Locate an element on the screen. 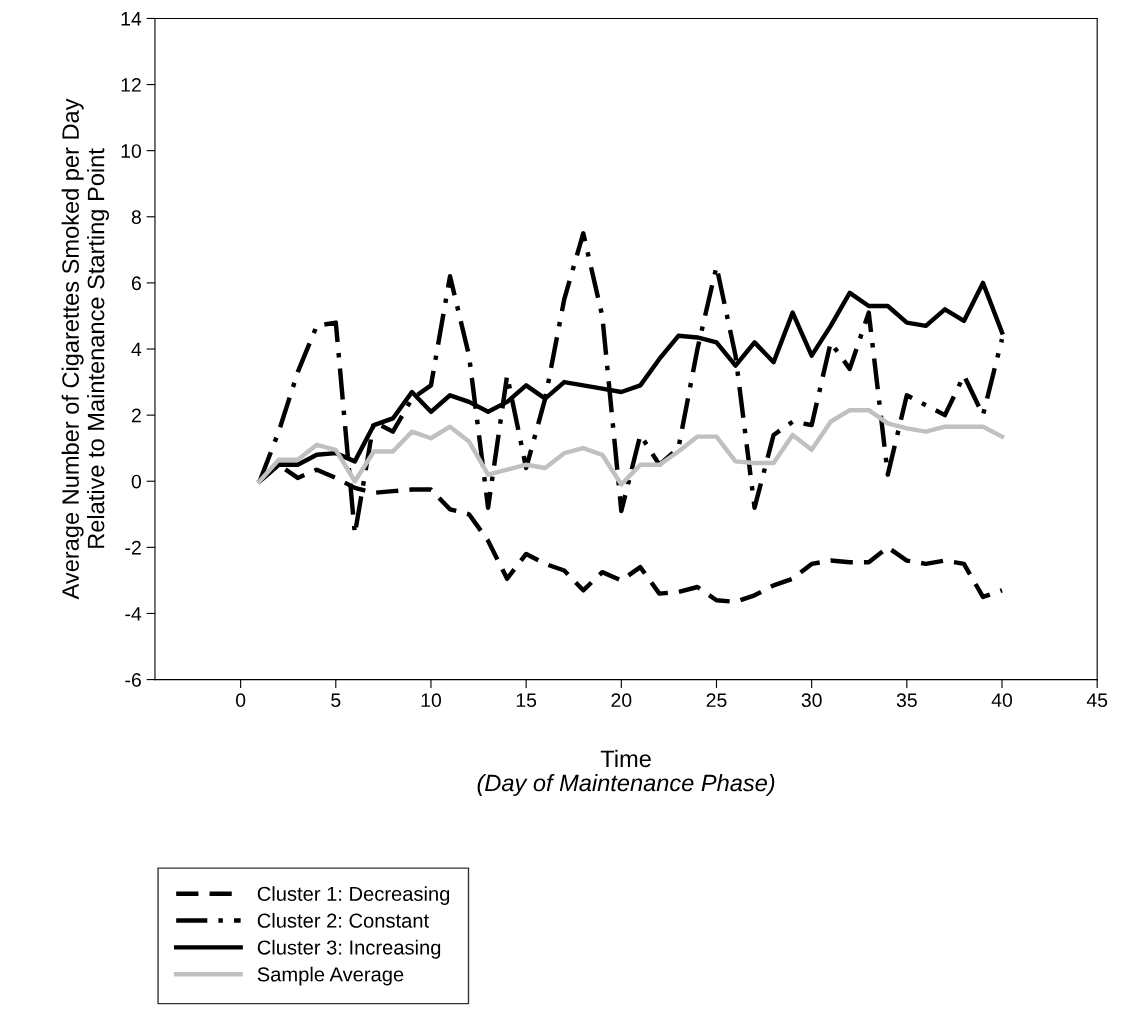  y-axis-title: Average Number of Cigarettes Smoked per Day Relative to Maintenance Starting Point is located at coordinates (85, 349).